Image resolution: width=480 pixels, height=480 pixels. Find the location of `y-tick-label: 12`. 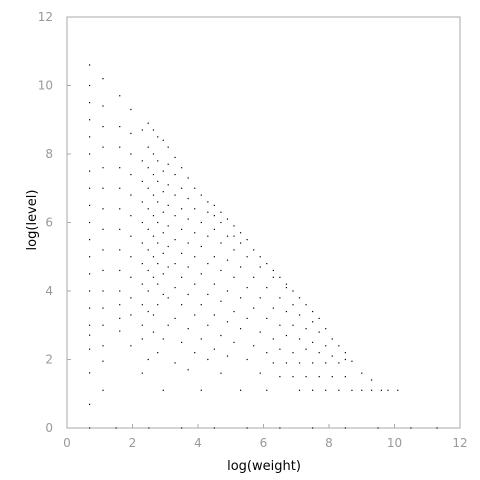

y-tick-label: 12 is located at coordinates (45, 17).